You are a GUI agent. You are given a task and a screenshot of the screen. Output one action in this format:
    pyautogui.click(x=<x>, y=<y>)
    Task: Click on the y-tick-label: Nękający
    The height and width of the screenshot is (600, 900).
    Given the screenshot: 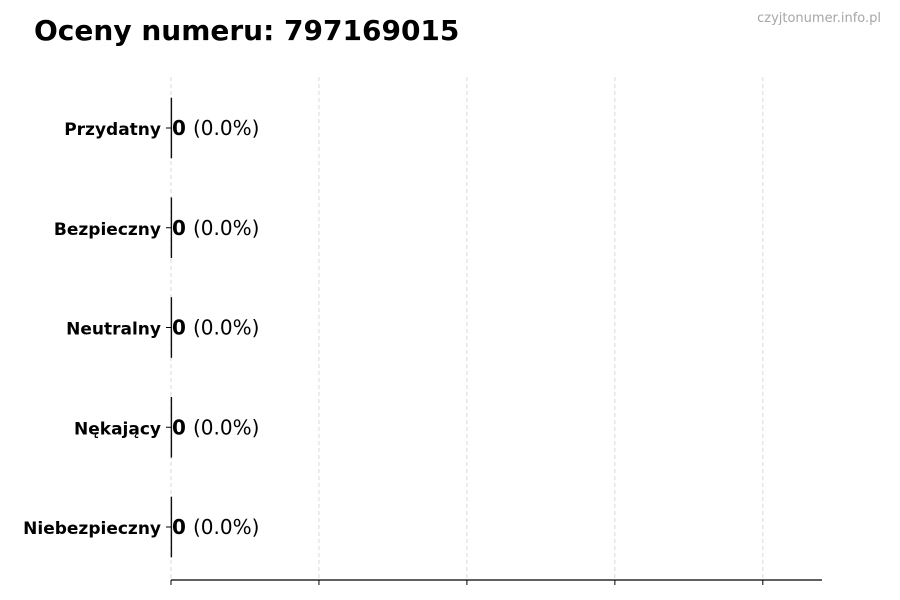 What is the action you would take?
    pyautogui.click(x=117, y=429)
    